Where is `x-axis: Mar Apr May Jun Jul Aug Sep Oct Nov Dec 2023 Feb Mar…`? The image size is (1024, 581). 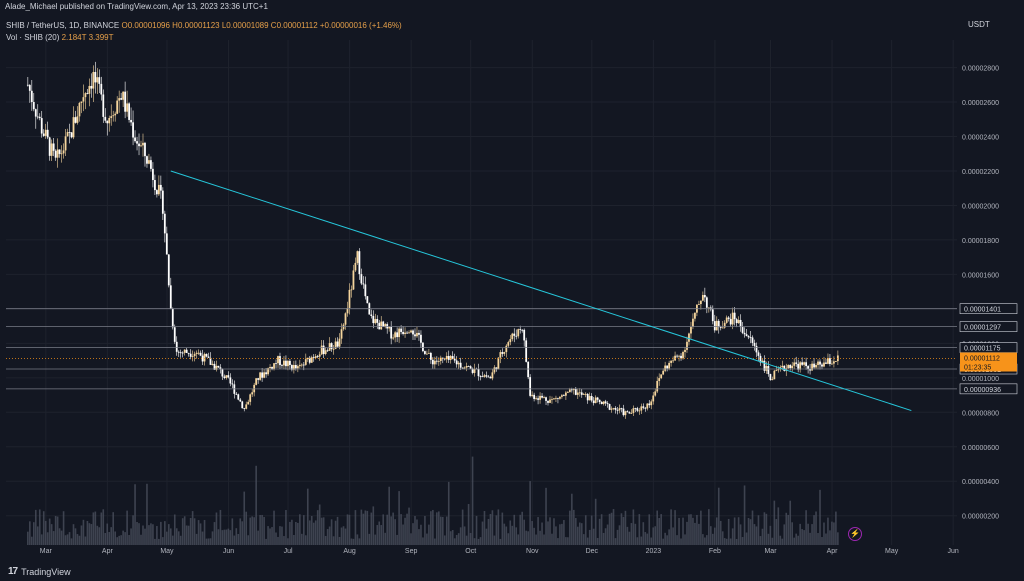 x-axis: Mar Apr May Jun Jul Aug Sep Oct Nov Dec 2023 Feb Mar… is located at coordinates (499, 551).